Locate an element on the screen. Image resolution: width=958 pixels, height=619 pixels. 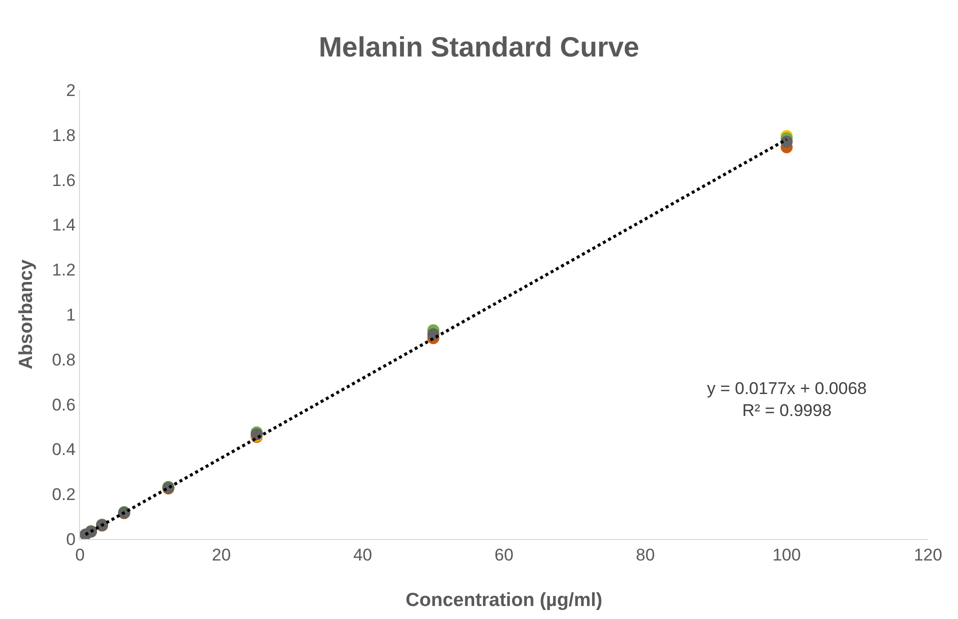
x-axis-title: Concentration (µg/ml) is located at coordinates (504, 600).